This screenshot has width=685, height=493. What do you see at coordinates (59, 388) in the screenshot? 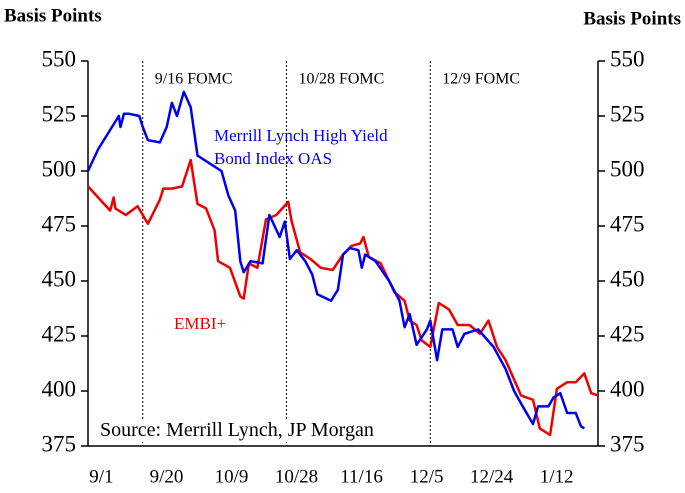
I see `y-tick-label: 400` at bounding box center [59, 388].